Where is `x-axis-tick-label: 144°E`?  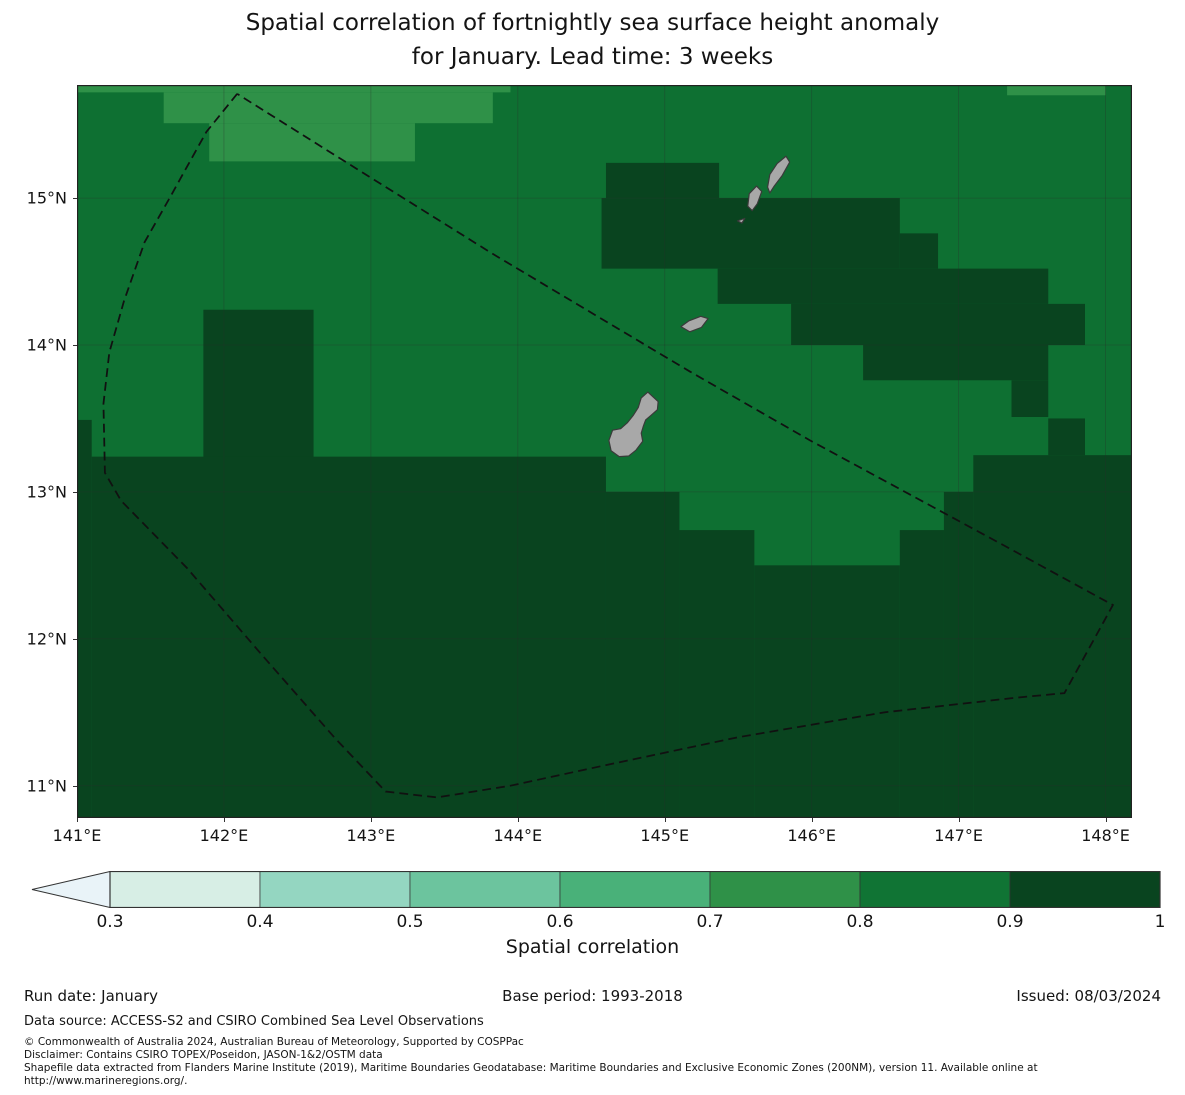
x-axis-tick-label: 144°E is located at coordinates (518, 835).